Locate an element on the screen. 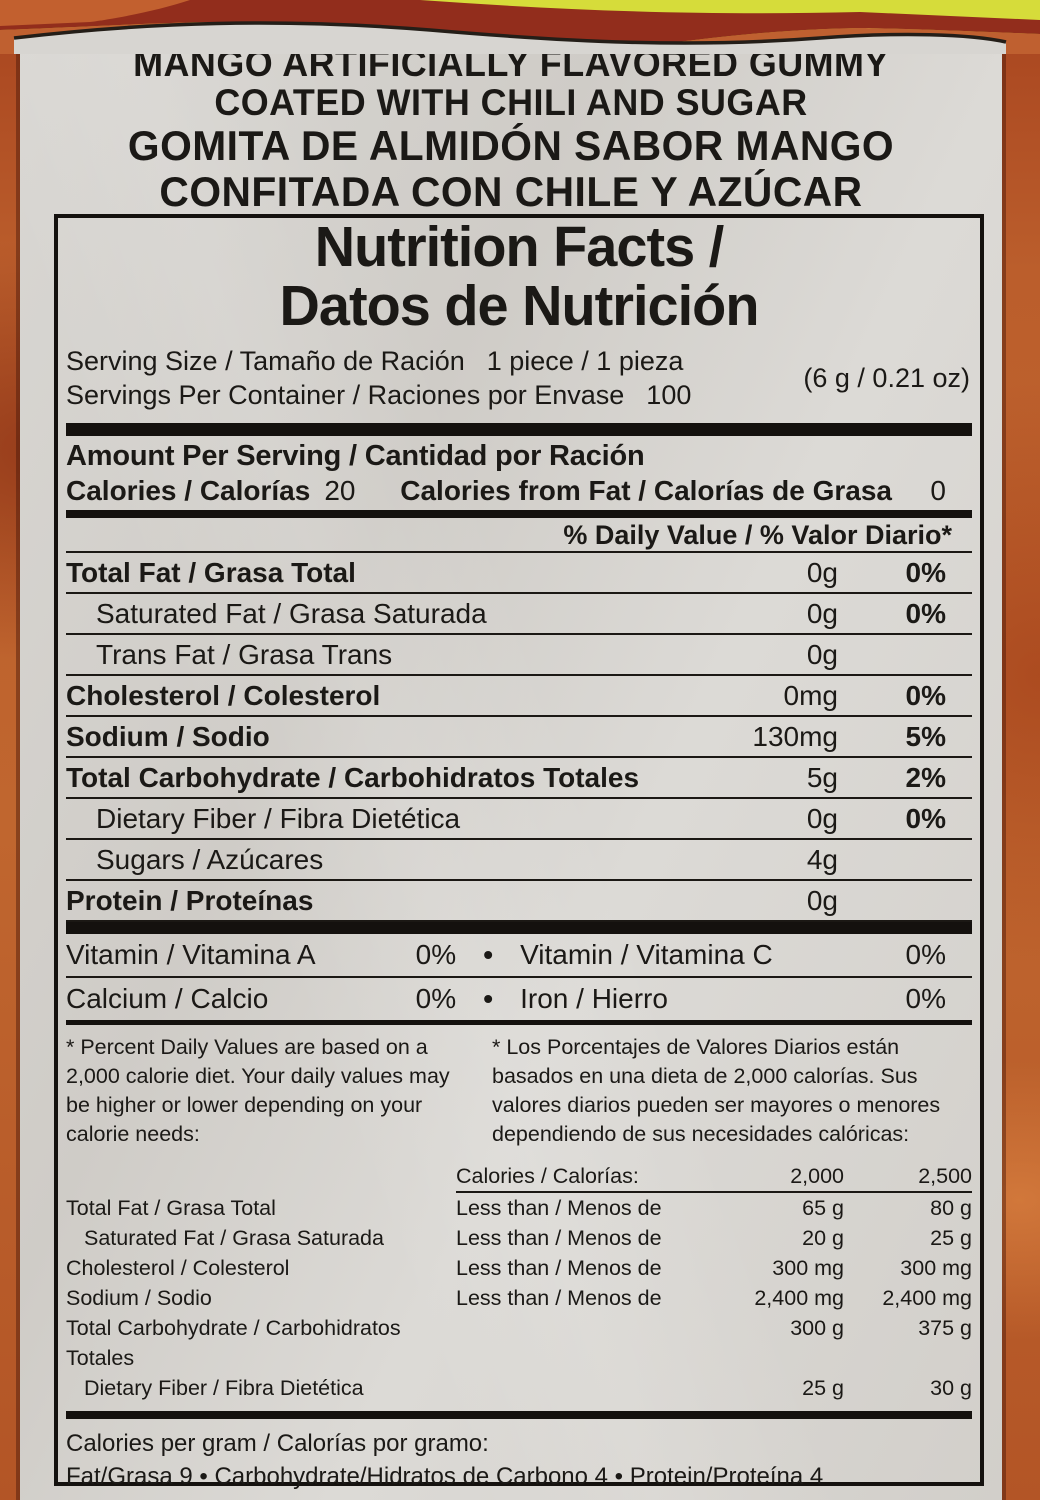 The image size is (1040, 1500). ref-value-2500: 2,400 mg is located at coordinates (927, 1298).